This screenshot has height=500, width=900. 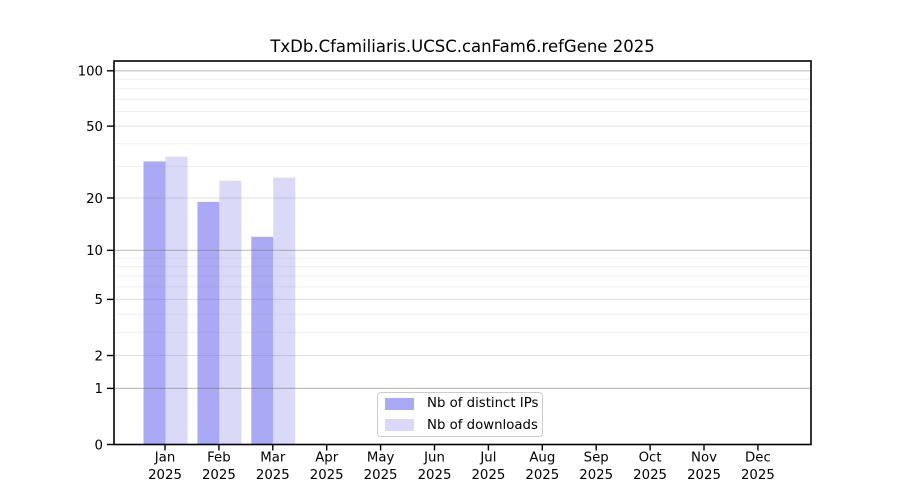 What do you see at coordinates (219, 475) in the screenshot?
I see `x-tick-label-year-feb: 2025` at bounding box center [219, 475].